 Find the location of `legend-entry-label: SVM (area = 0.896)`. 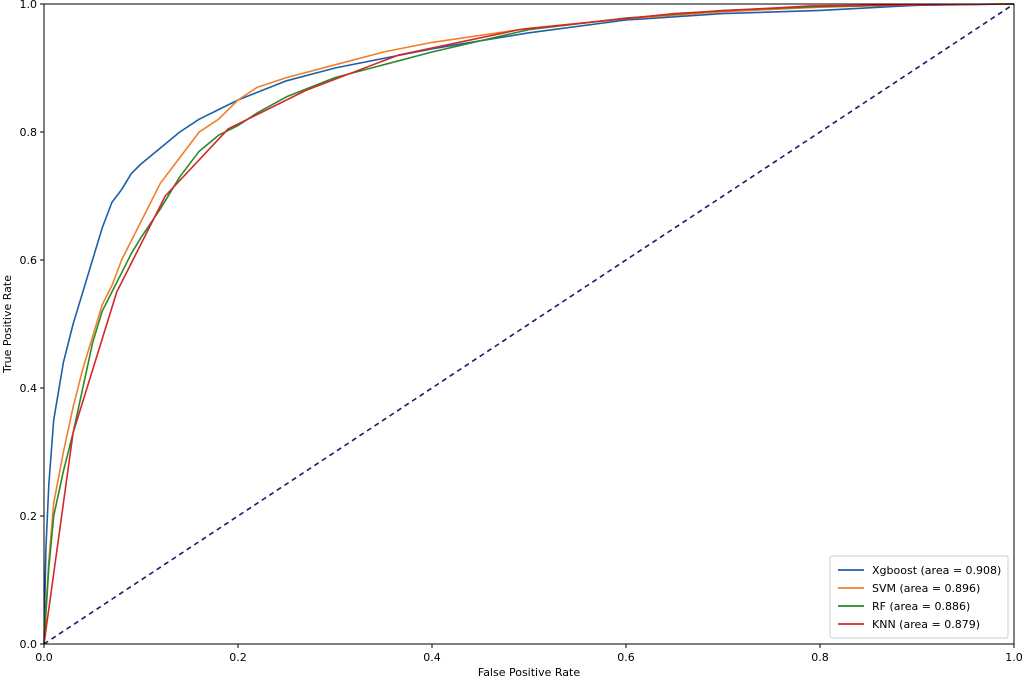

legend-entry-label: SVM (area = 0.896) is located at coordinates (926, 588).